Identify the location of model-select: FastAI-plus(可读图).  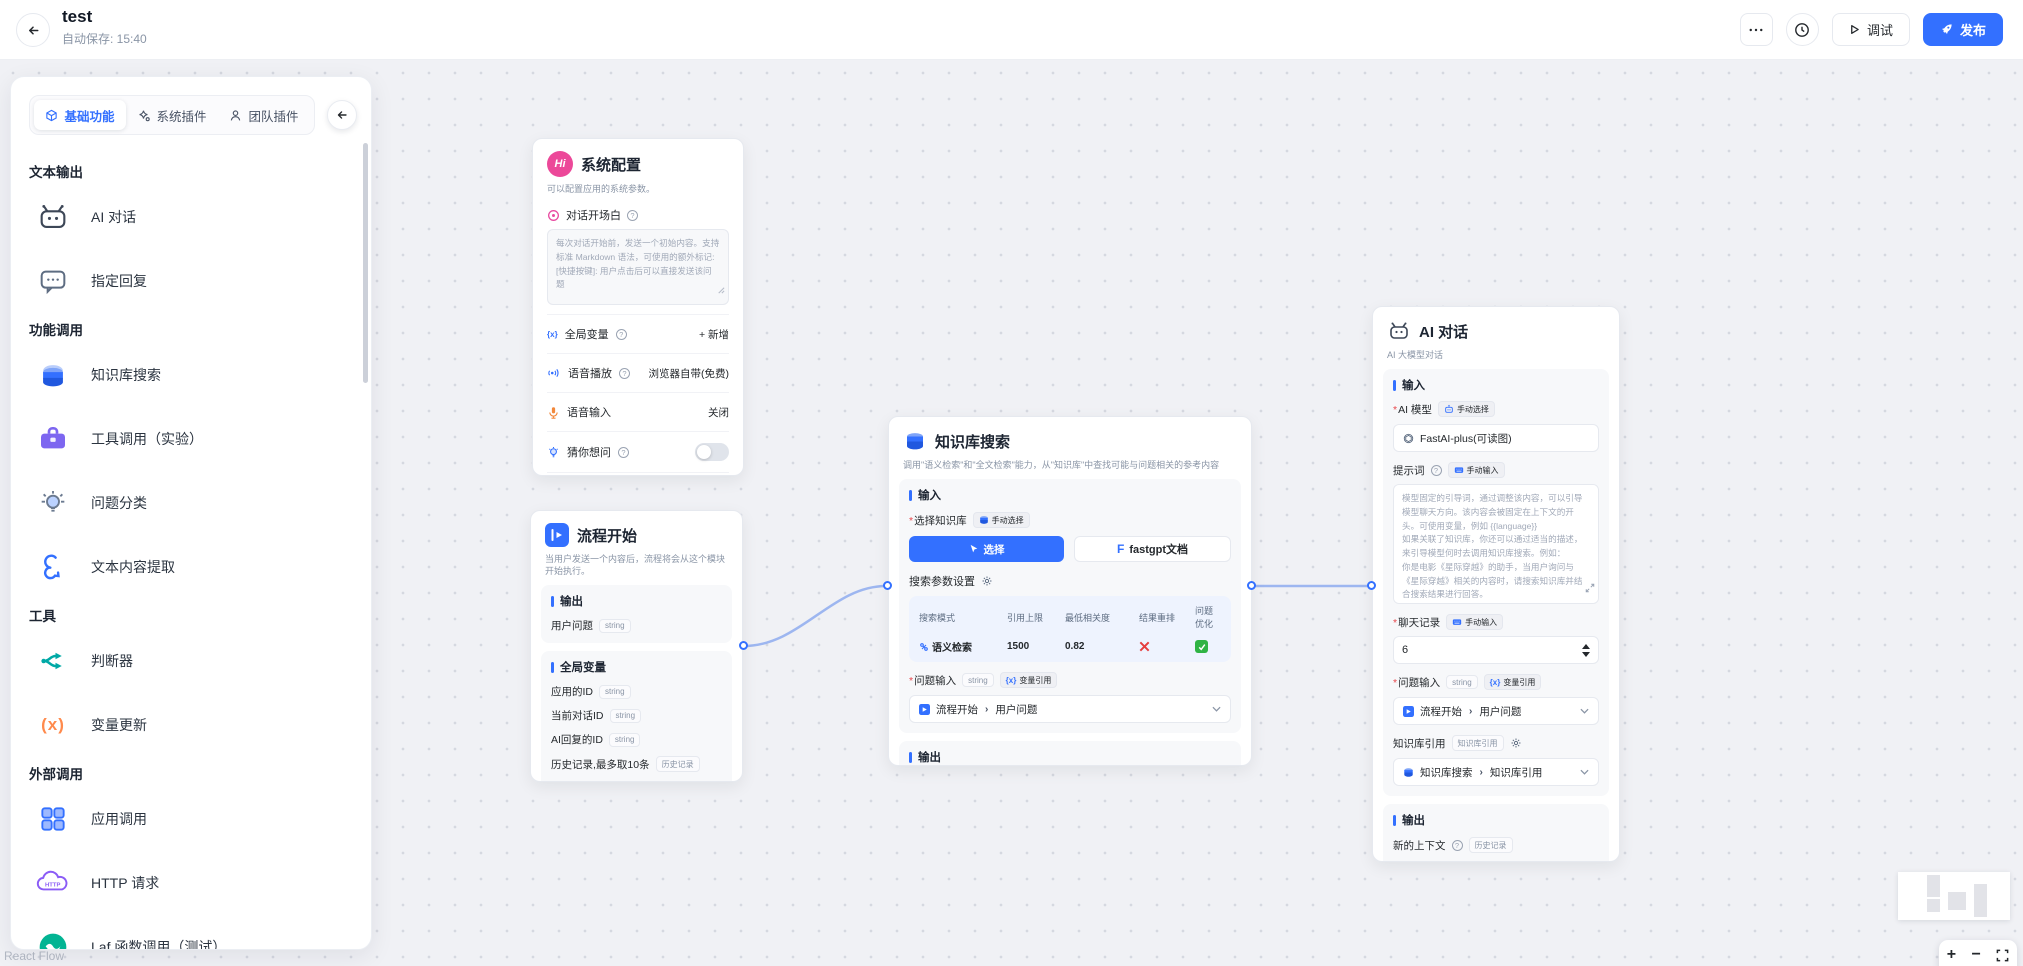
(1496, 438).